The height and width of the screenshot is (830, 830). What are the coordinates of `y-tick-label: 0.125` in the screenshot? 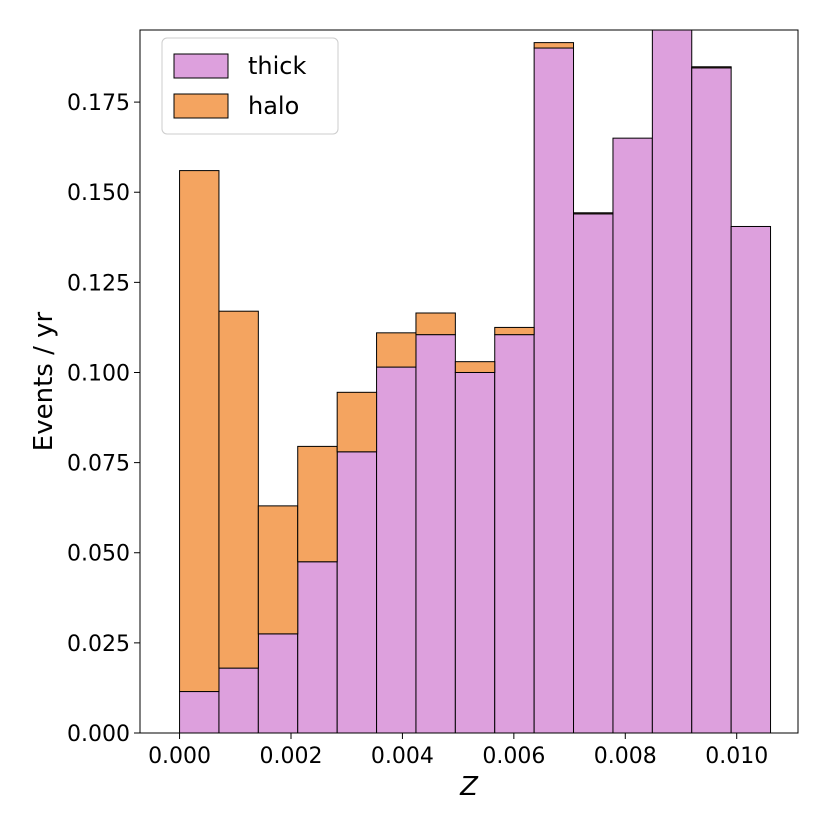 It's located at (98, 283).